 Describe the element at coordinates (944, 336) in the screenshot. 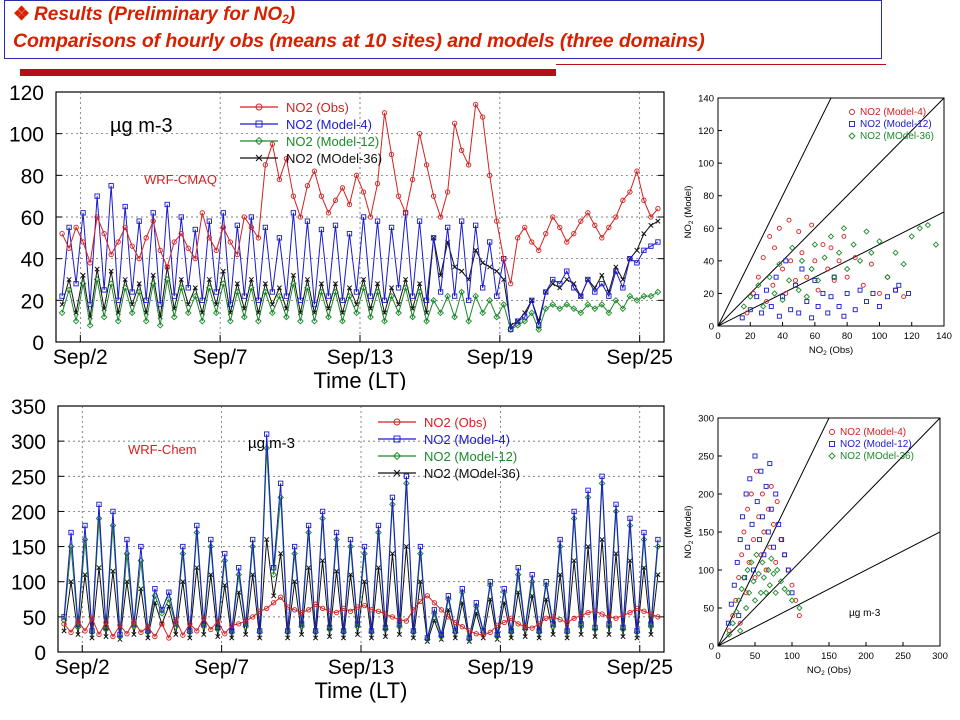

I see `x-tick-label: 140` at that location.